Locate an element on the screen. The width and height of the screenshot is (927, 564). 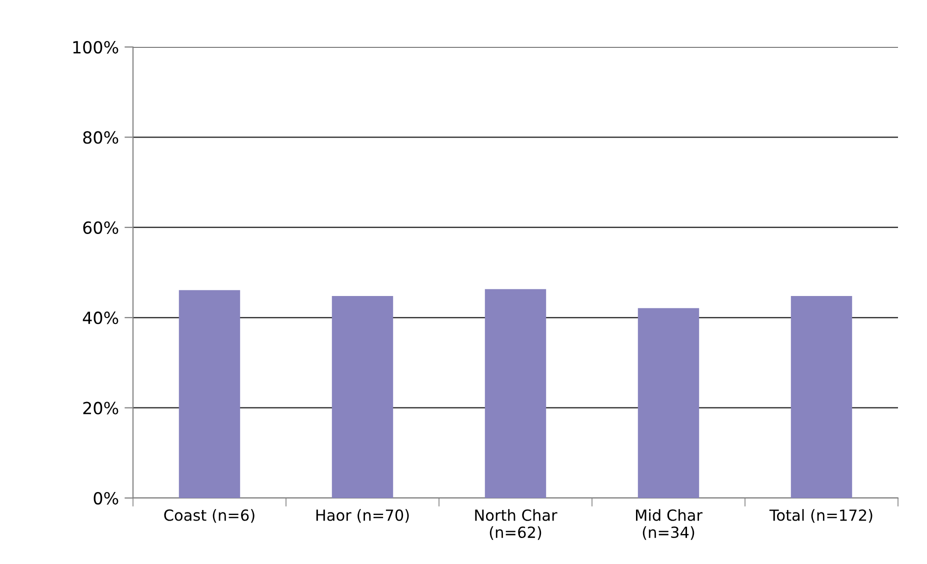
x-tick-label: Total (n=172) is located at coordinates (820, 516).